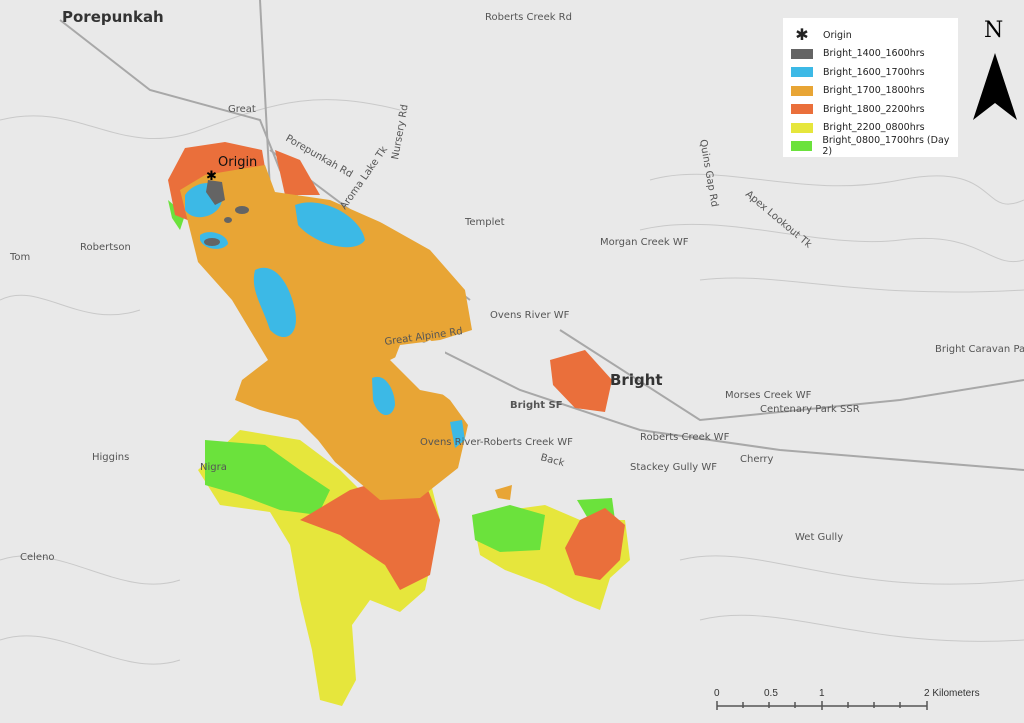 The height and width of the screenshot is (723, 1024). What do you see at coordinates (819, 537) in the screenshot?
I see `area-label: Wet Gully` at bounding box center [819, 537].